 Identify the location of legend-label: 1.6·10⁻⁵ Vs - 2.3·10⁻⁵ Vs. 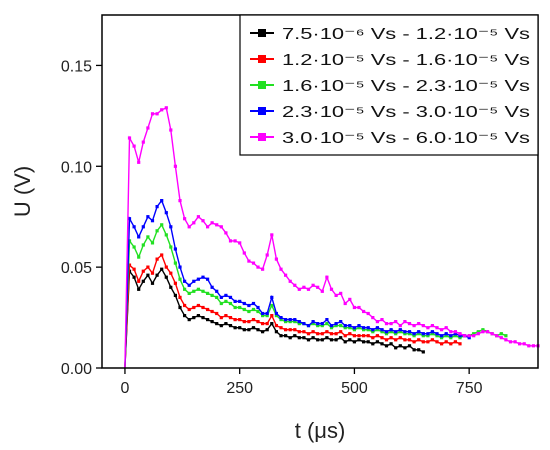
(406, 86).